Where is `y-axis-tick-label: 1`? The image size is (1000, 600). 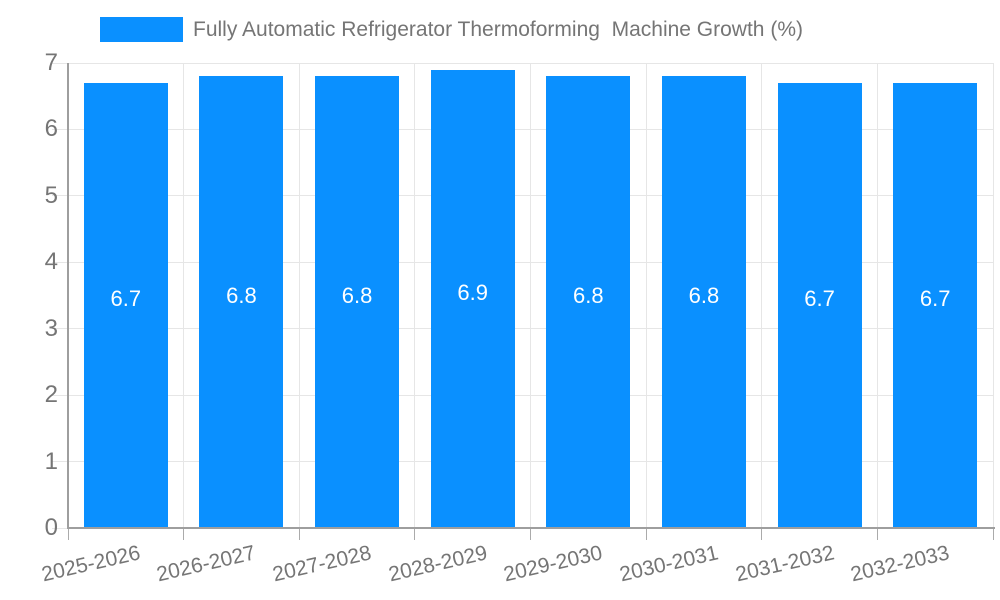 y-axis-tick-label: 1 is located at coordinates (51, 461).